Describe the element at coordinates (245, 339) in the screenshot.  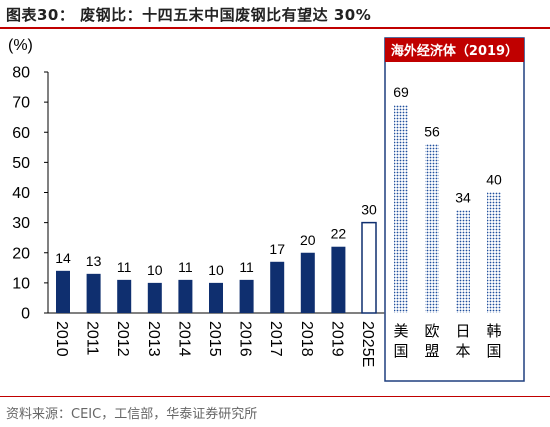
I see `x-tick-label-2016: 2016` at that location.